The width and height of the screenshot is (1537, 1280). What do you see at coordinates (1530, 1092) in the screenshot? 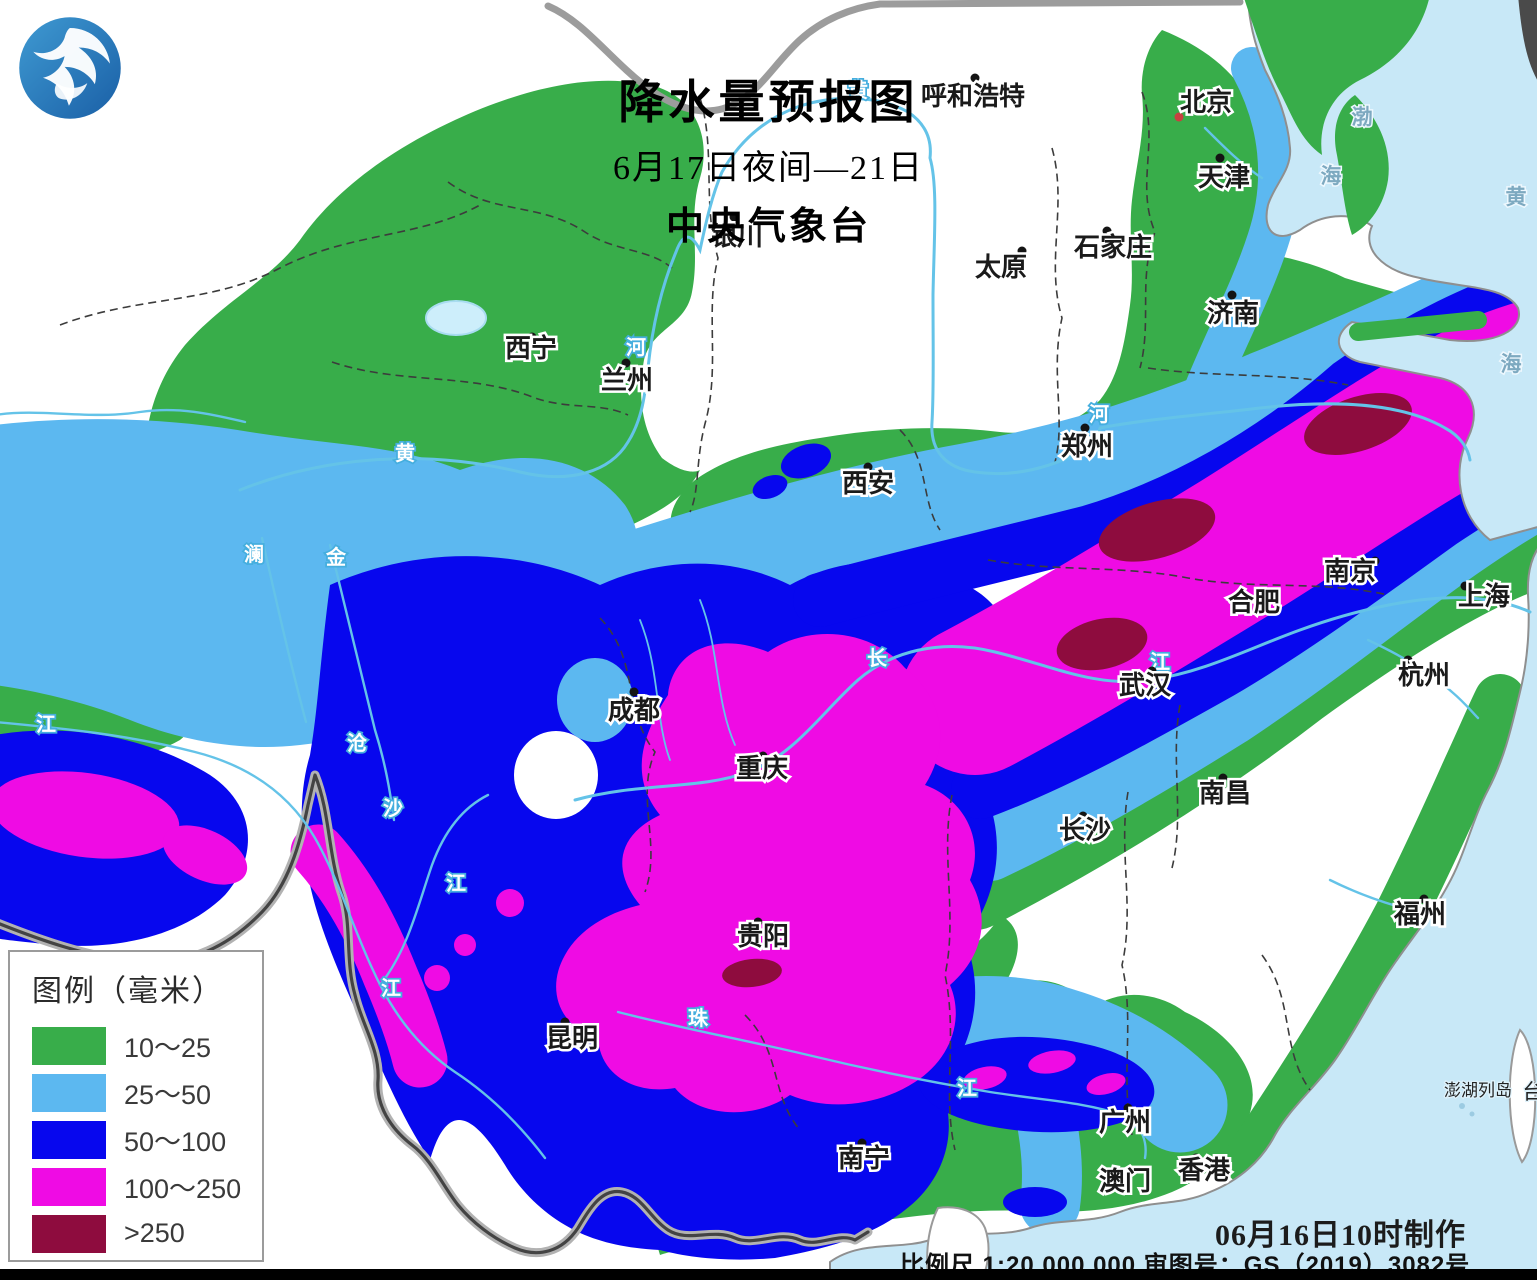
I see `island-label: 台` at bounding box center [1530, 1092].